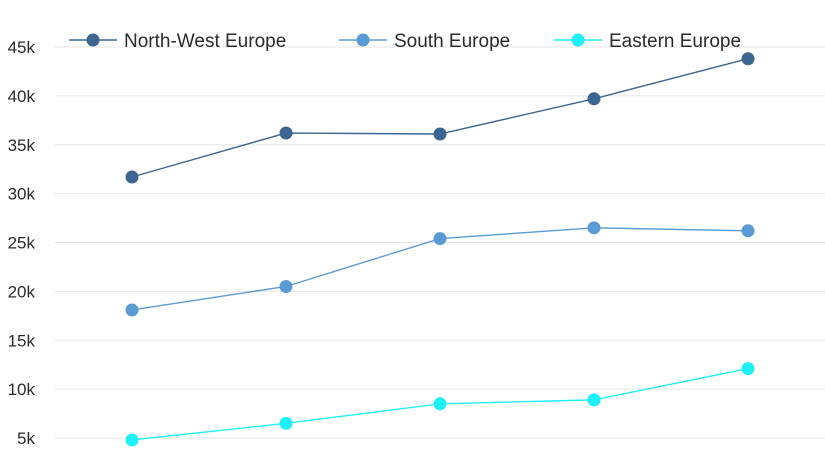  Describe the element at coordinates (675, 41) in the screenshot. I see `legend-label: Eastern Europe` at that location.